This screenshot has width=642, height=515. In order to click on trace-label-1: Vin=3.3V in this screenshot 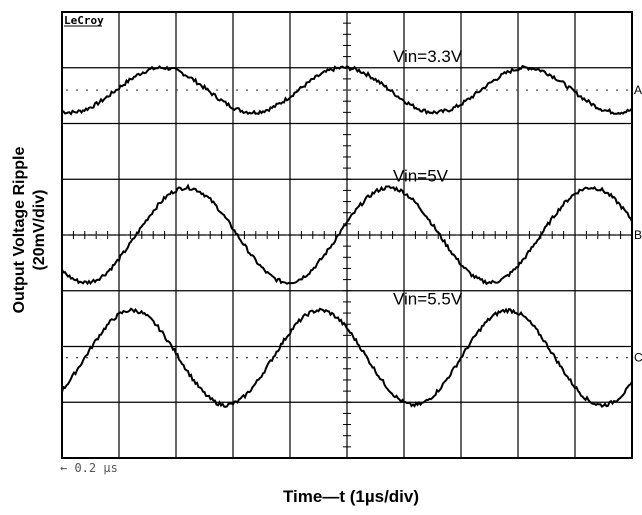, I will do `click(428, 56)`.